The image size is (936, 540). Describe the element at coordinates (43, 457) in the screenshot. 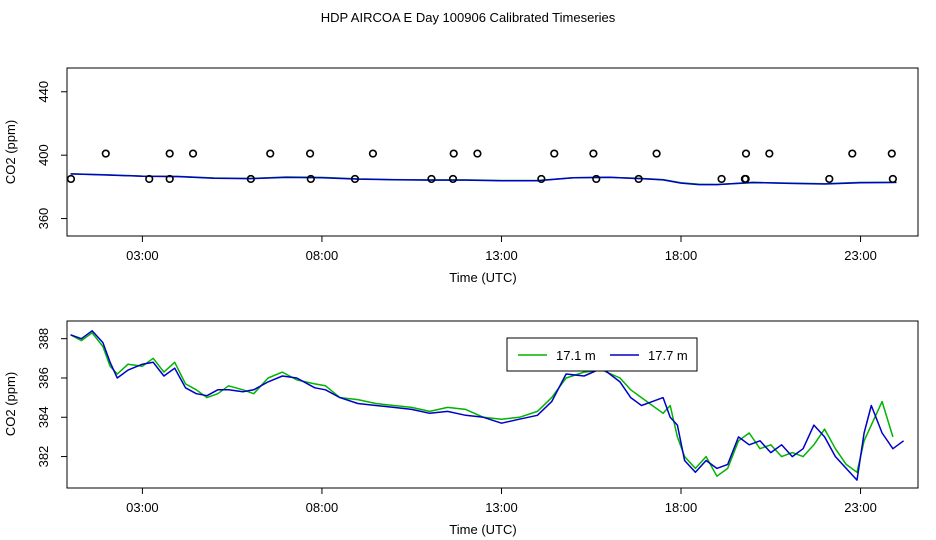

I see `y-tick-label: 382` at that location.